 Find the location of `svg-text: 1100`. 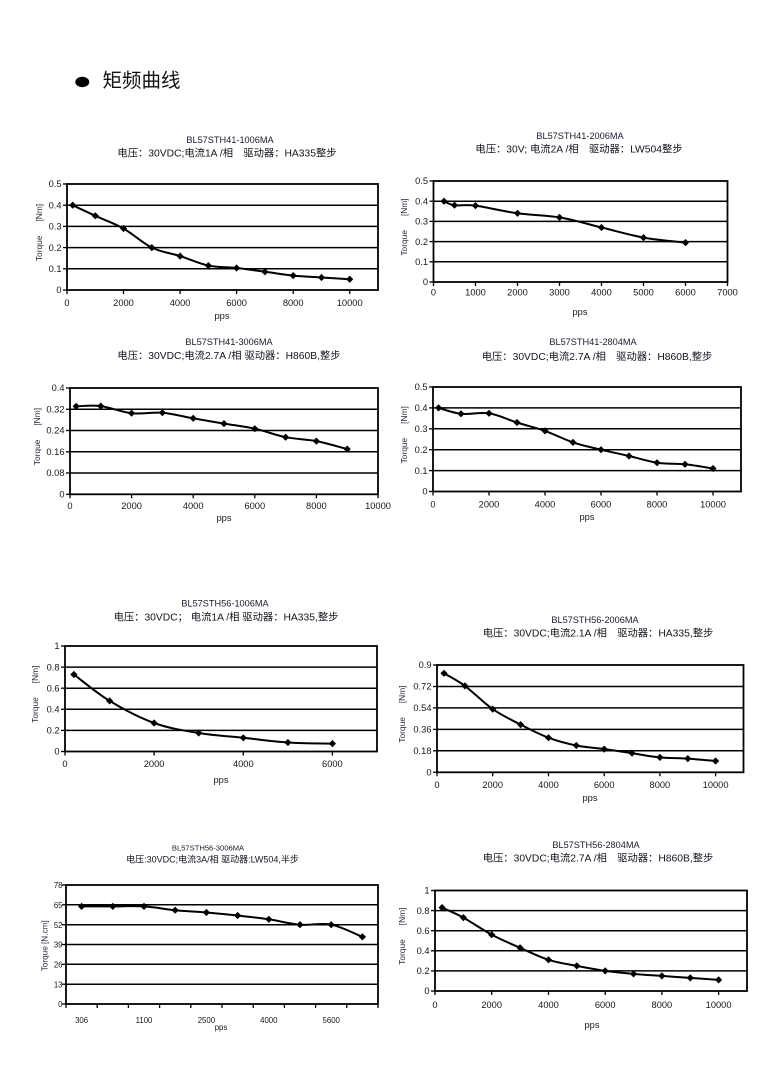

svg-text: 1100 is located at coordinates (144, 1020).